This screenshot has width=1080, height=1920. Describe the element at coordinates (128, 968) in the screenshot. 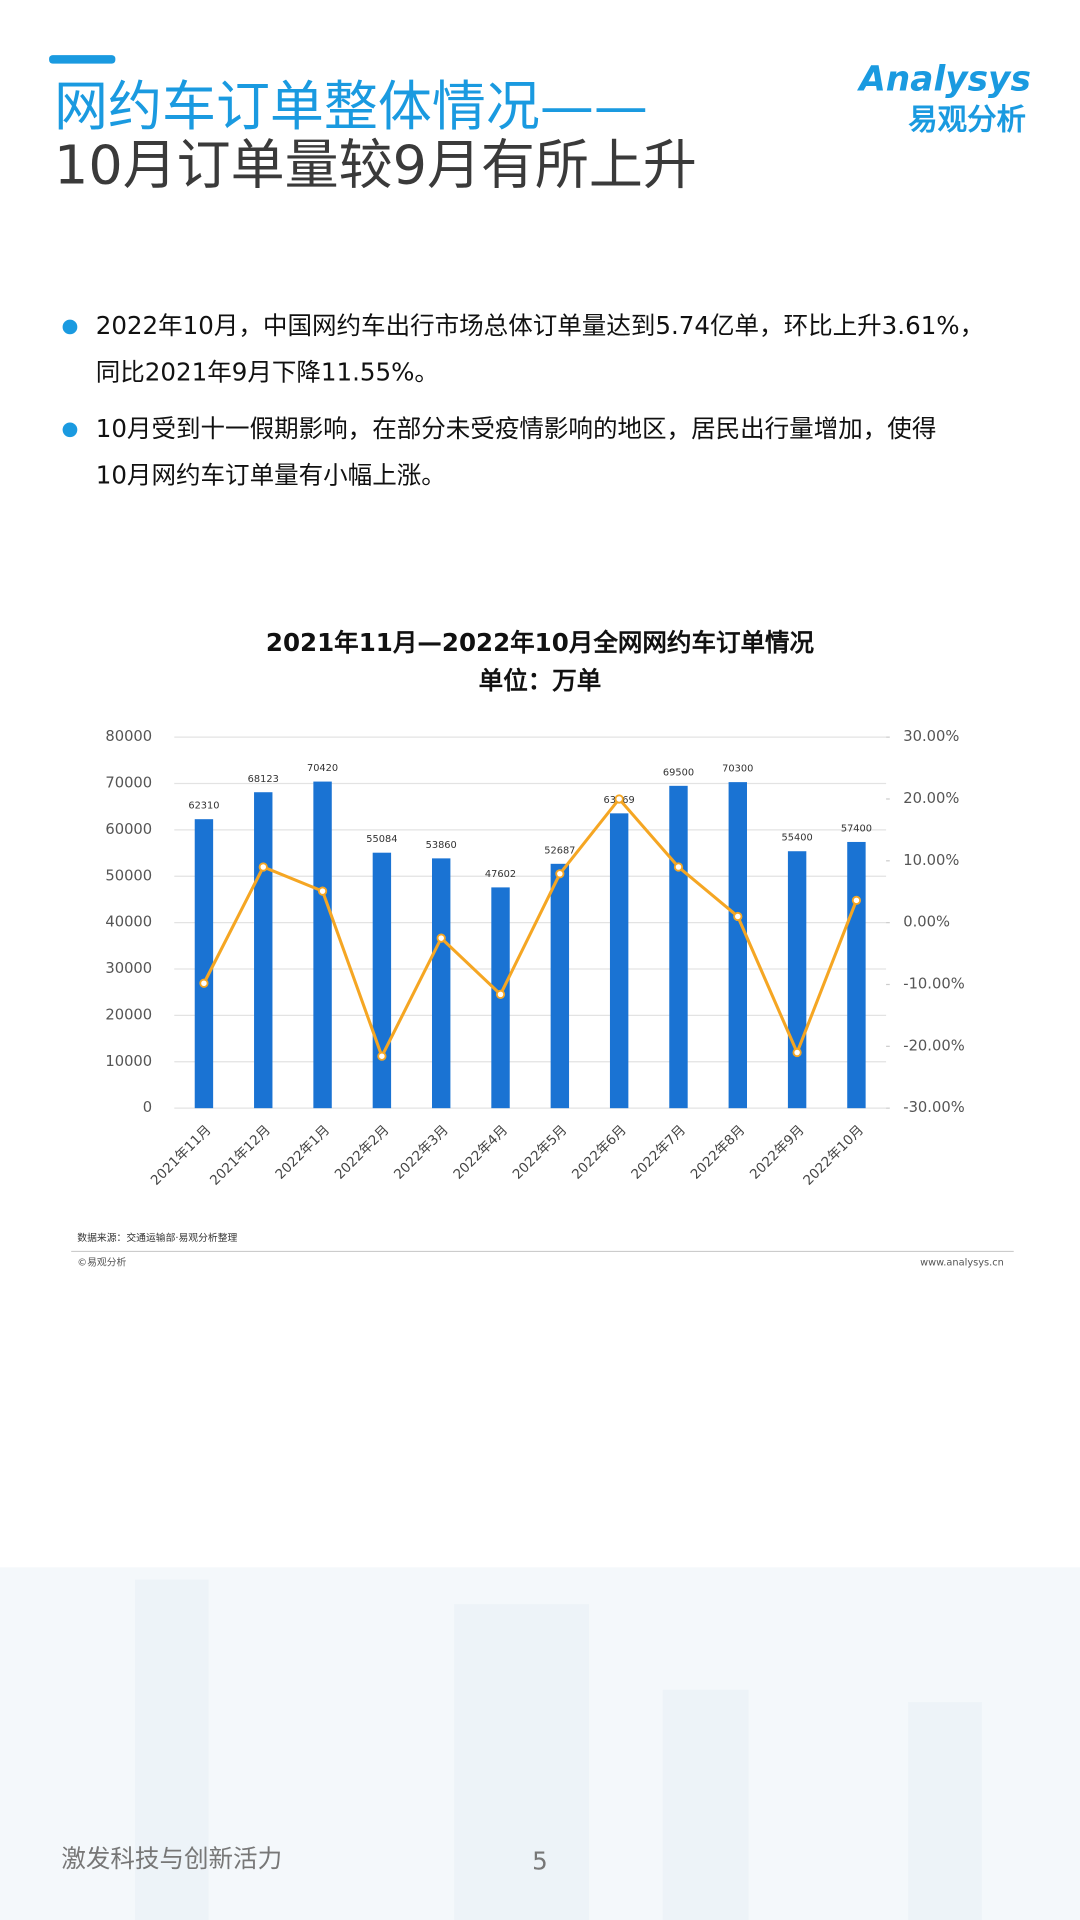

I see `y-tick-label: 30000` at that location.